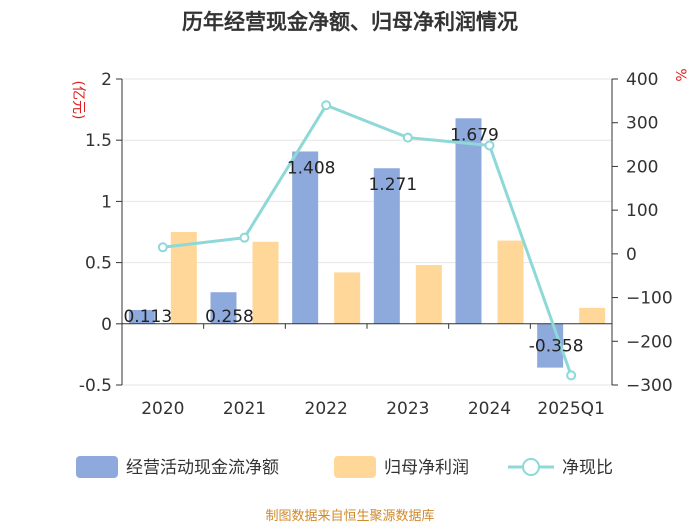 This screenshot has height=525, width=700. What do you see at coordinates (642, 211) in the screenshot?
I see `right-tick-label: 100` at bounding box center [642, 211].